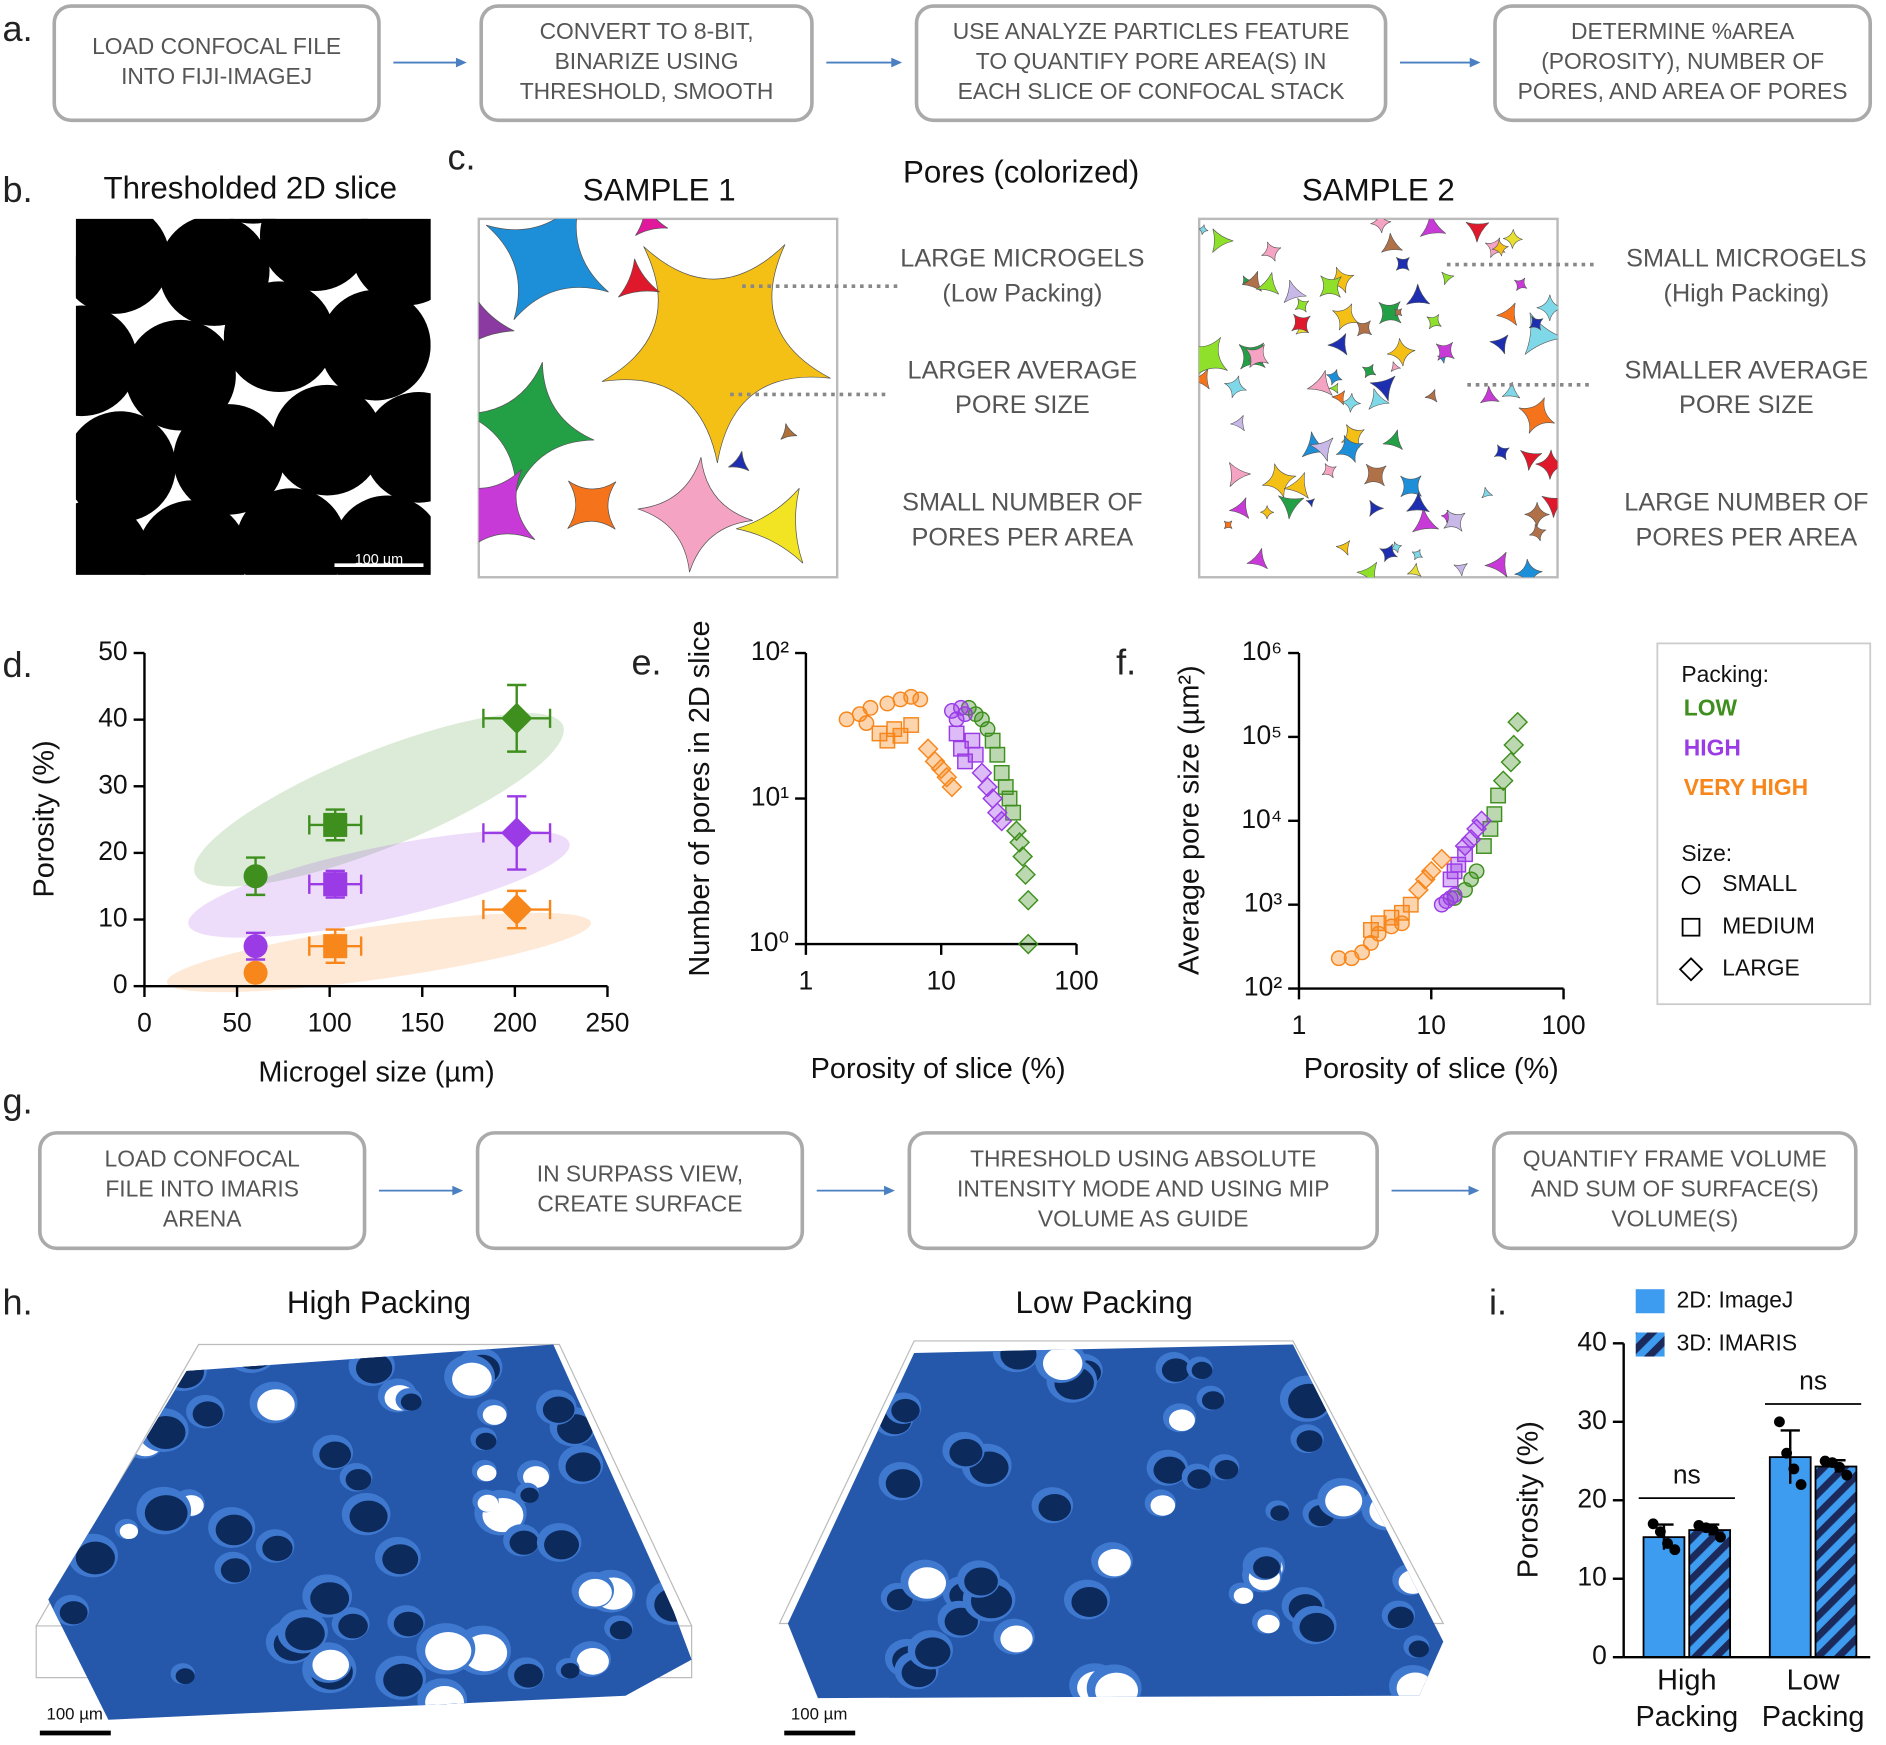 This screenshot has width=1886, height=1745. What do you see at coordinates (1104, 1302) in the screenshot?
I see `render-title: Low Packing` at bounding box center [1104, 1302].